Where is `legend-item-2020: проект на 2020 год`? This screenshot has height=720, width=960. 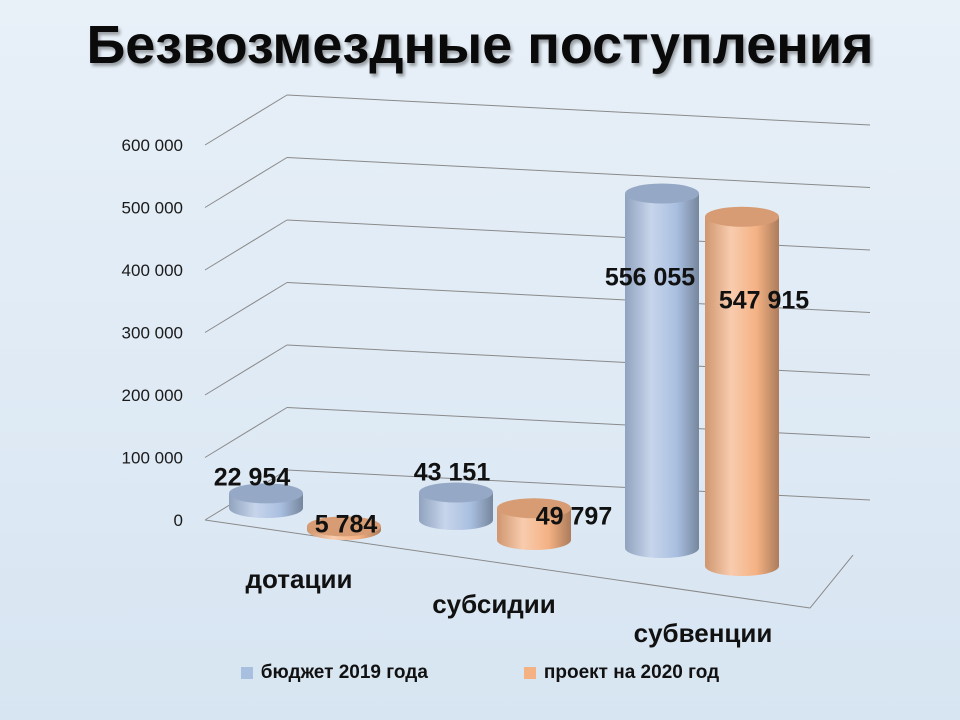 legend-item-2020: проект на 2020 год is located at coordinates (621, 673).